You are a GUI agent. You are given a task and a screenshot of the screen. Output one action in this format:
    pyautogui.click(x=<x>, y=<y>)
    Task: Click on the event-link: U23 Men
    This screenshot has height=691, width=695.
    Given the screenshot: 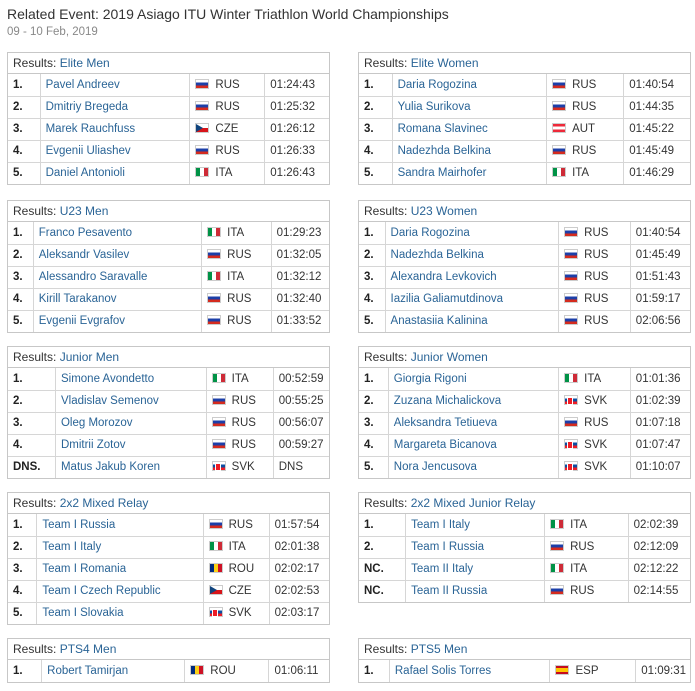 What is the action you would take?
    pyautogui.click(x=84, y=211)
    